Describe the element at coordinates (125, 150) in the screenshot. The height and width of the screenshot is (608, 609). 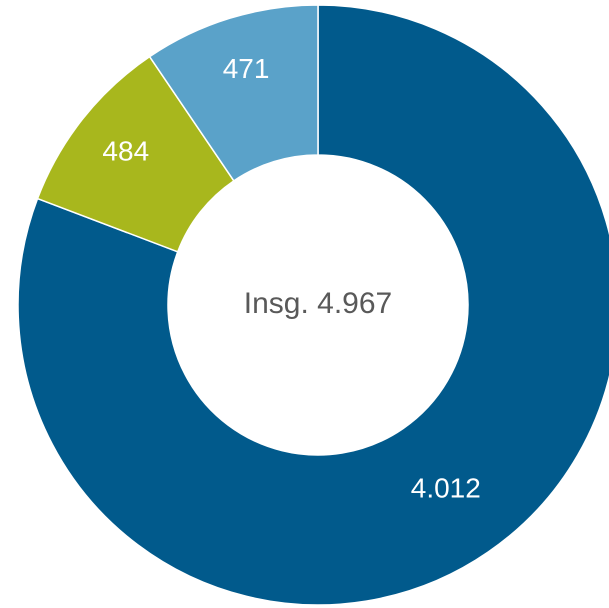
I see `value-label: 484` at that location.